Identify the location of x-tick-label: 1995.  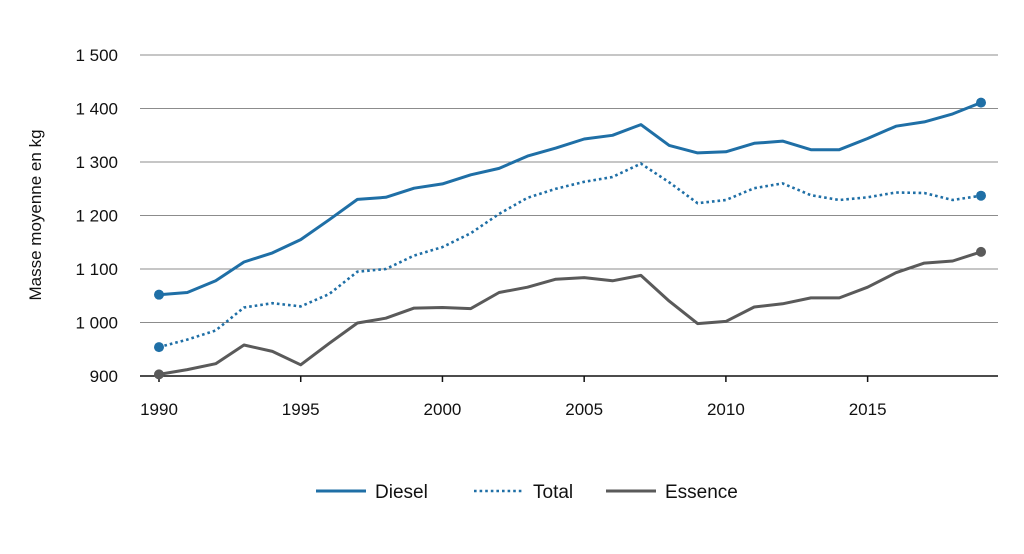
(301, 409).